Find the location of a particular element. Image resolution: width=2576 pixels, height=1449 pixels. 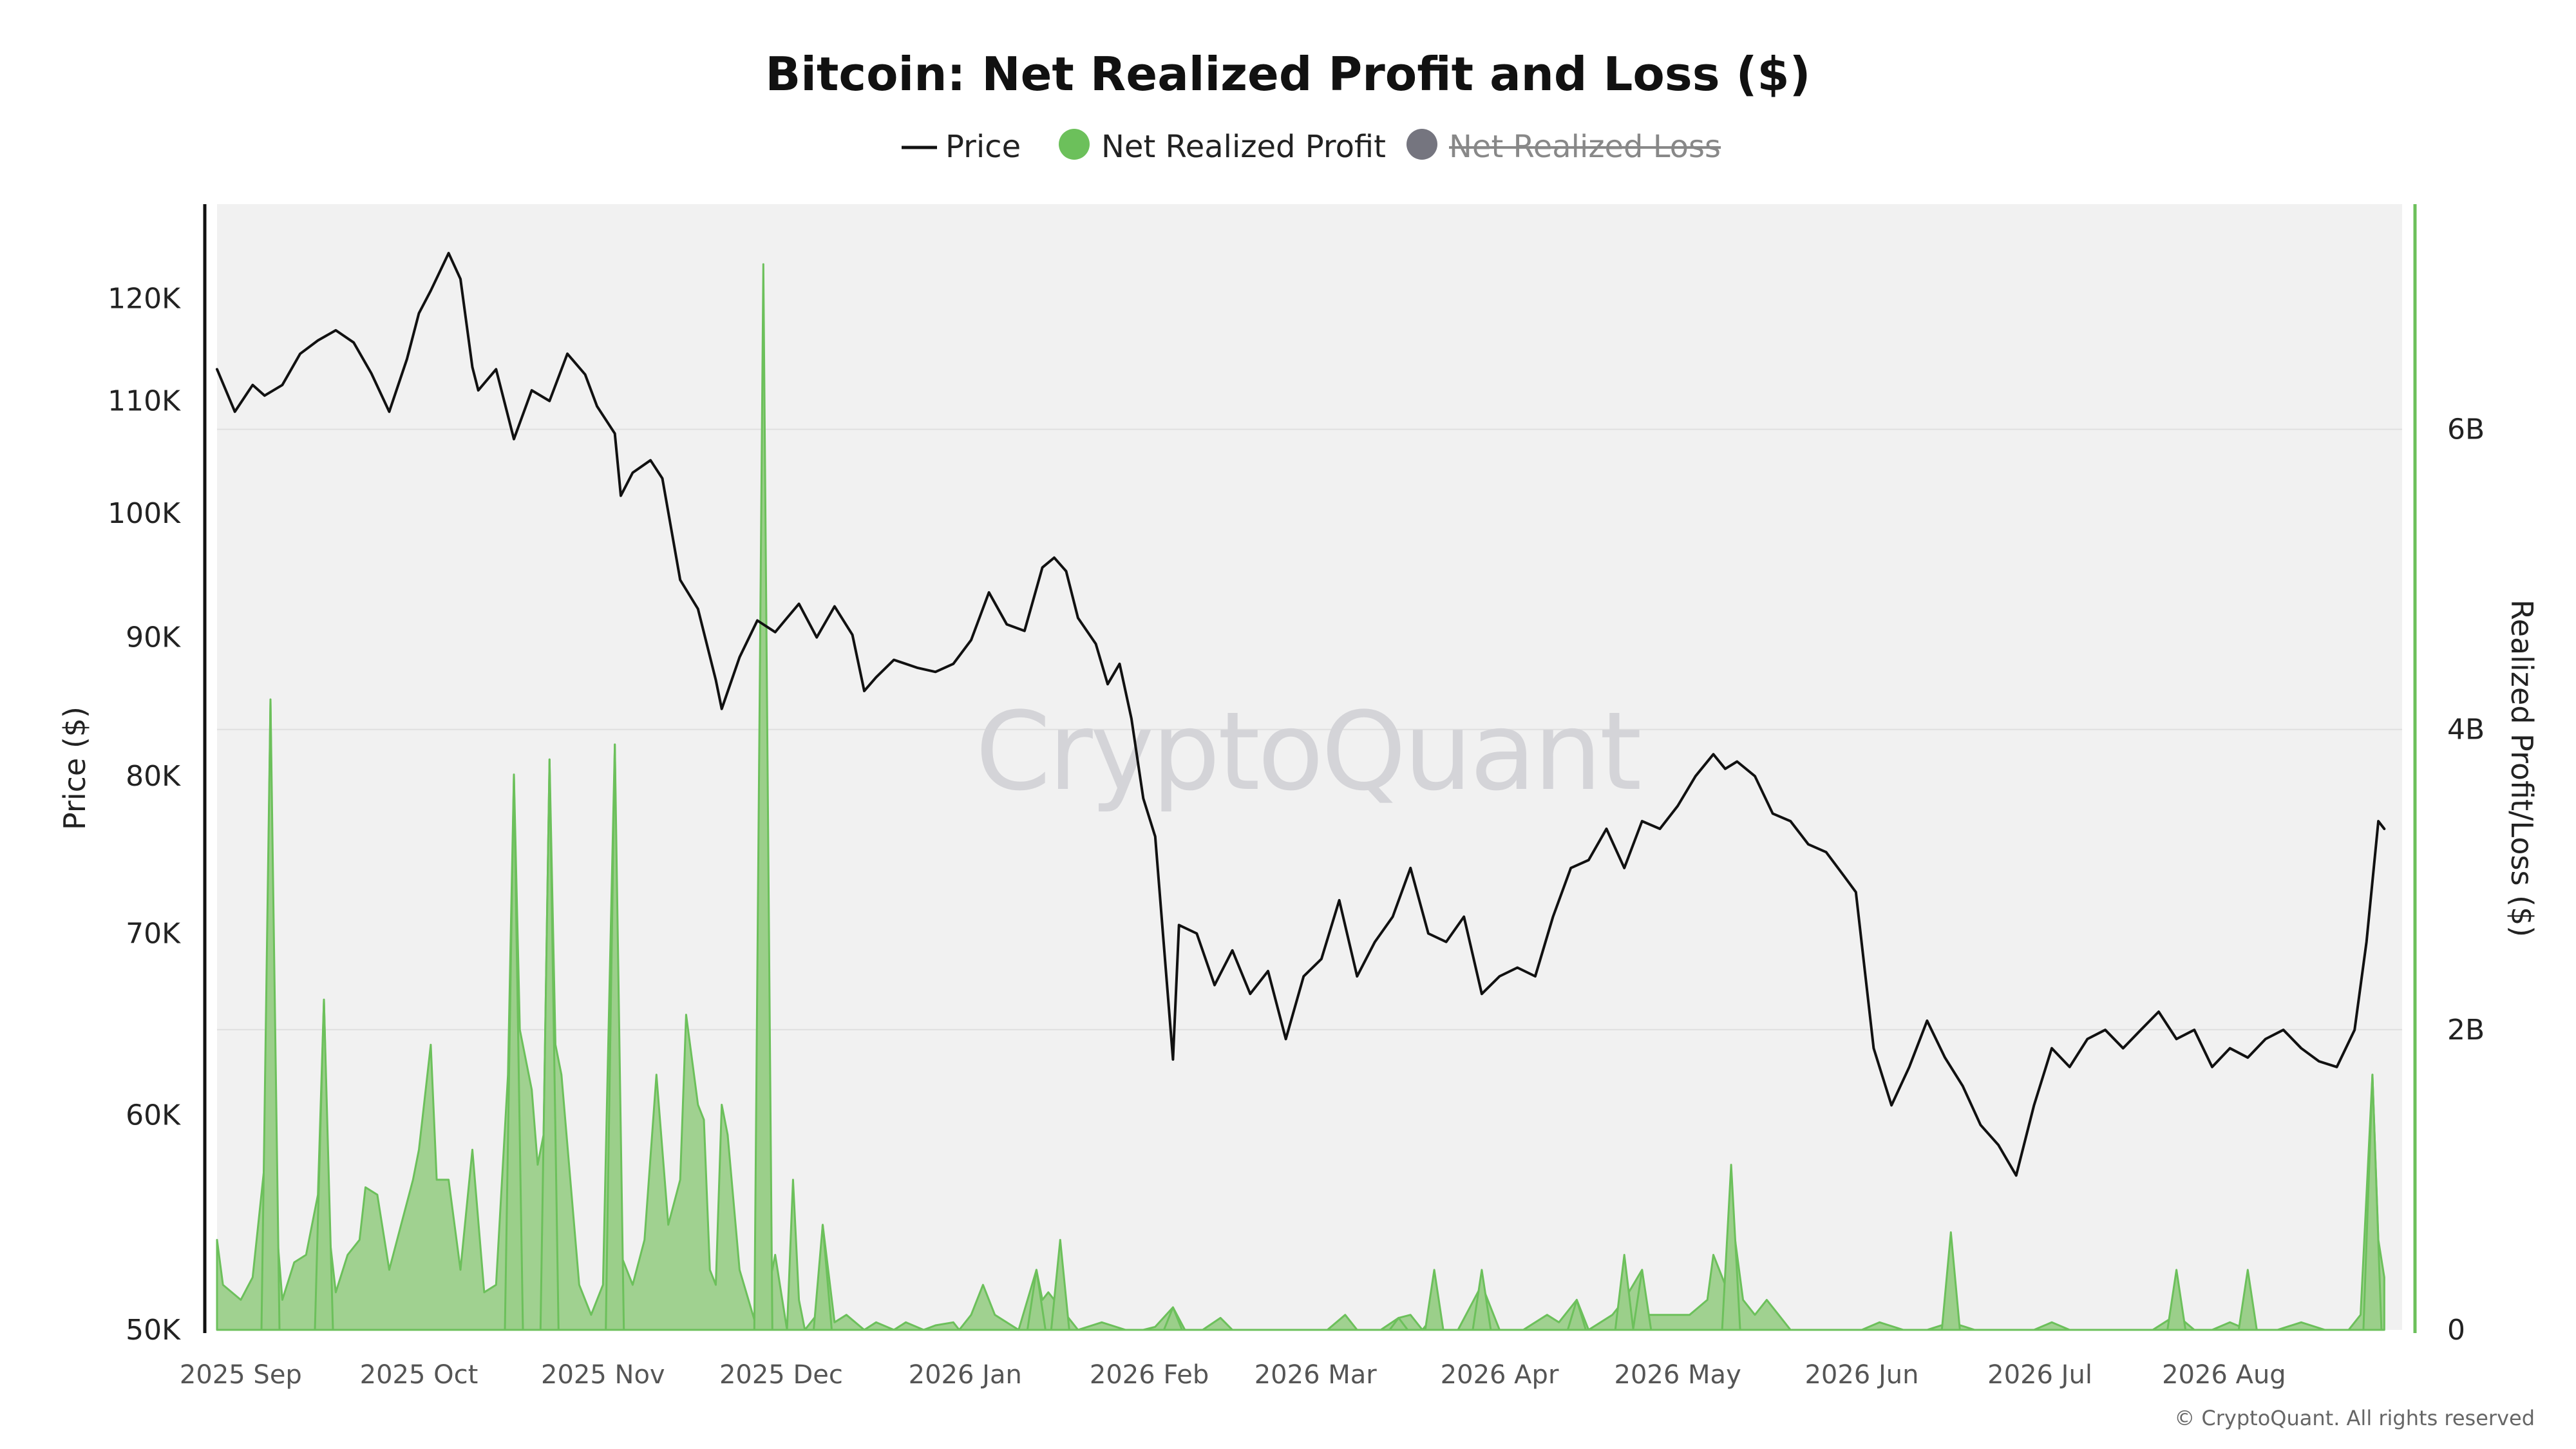

x-tick-label: 2026 Aug is located at coordinates (2224, 1375).